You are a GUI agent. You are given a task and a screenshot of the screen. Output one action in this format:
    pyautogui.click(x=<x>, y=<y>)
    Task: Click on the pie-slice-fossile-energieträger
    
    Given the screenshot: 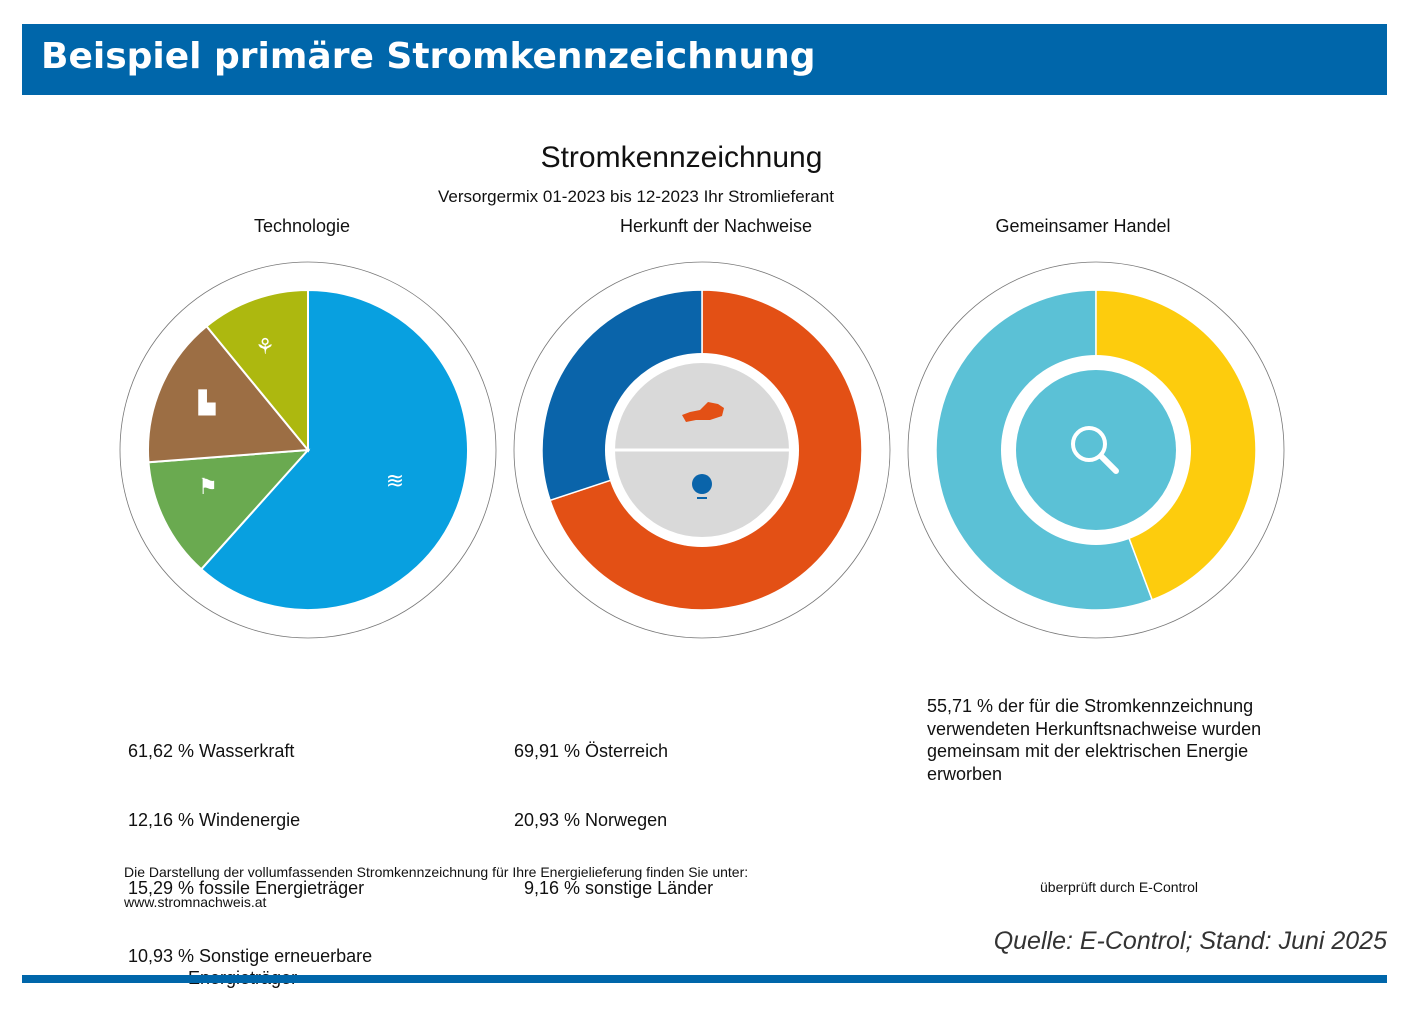 What is the action you would take?
    pyautogui.click(x=228, y=394)
    